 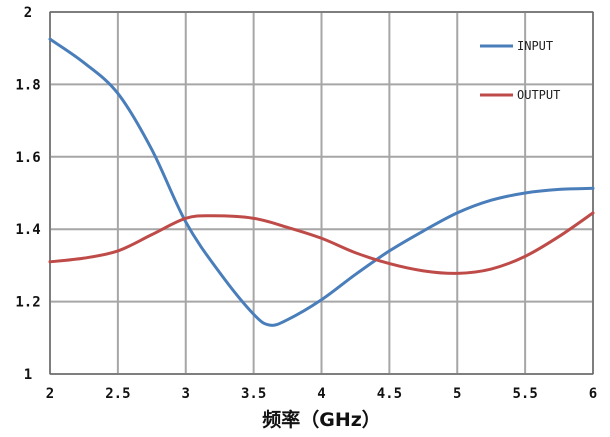 What do you see at coordinates (593, 394) in the screenshot?
I see `x-tick-label: 6` at bounding box center [593, 394].